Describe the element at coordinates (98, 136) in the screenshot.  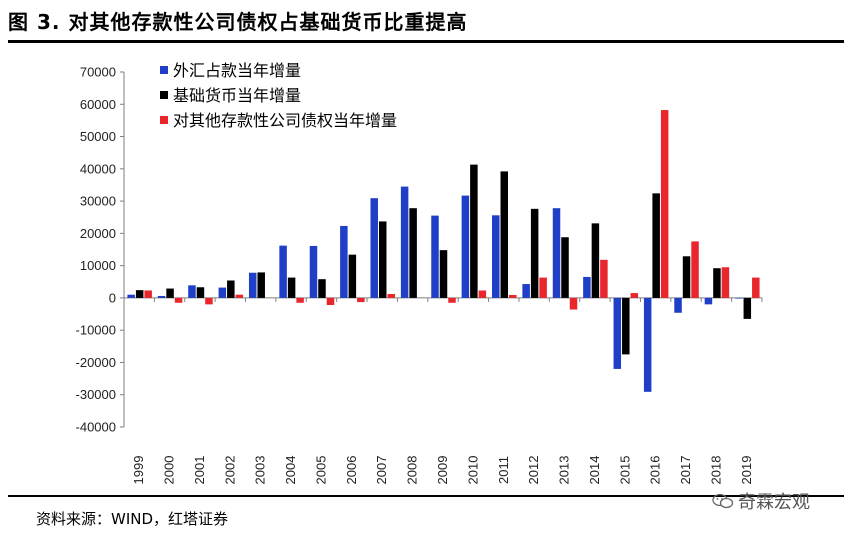
I see `y-tick-label: 50000` at that location.